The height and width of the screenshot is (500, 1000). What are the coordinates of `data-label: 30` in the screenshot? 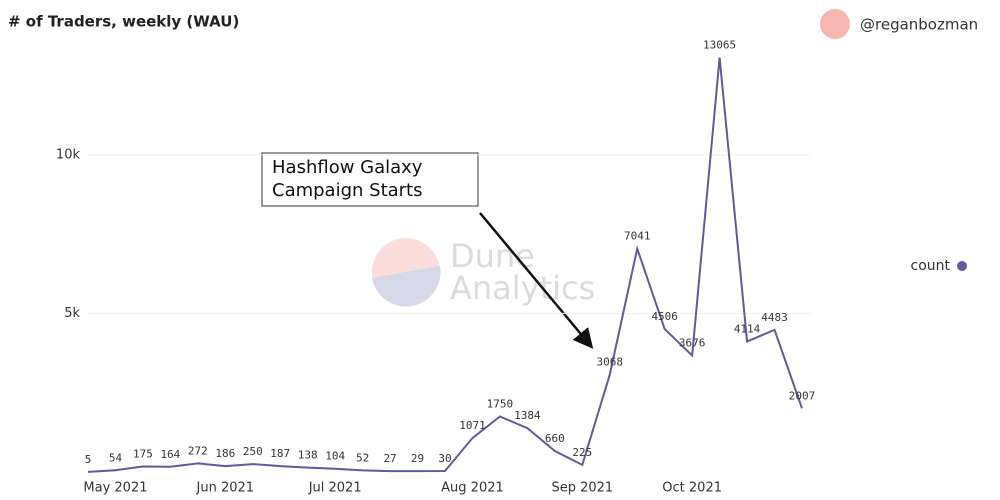 It's located at (444, 458).